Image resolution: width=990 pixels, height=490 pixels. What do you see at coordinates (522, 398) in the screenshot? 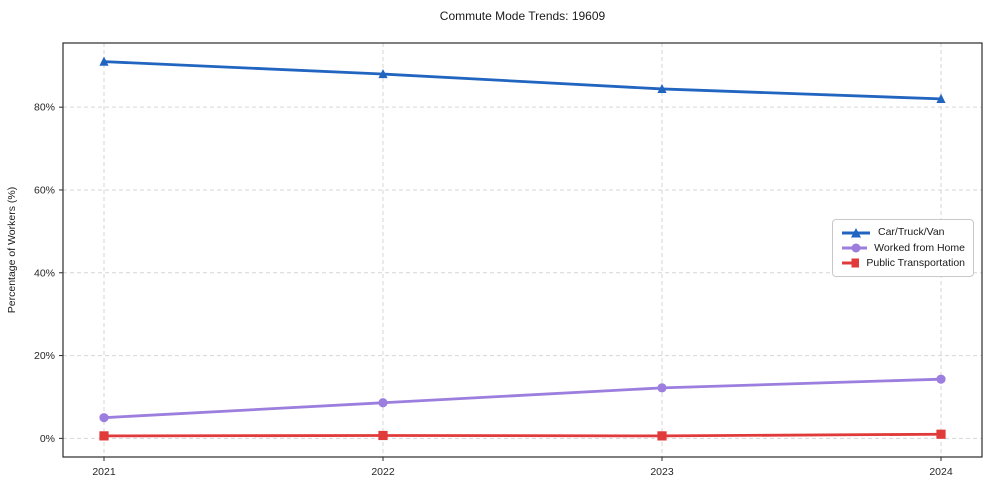
I see `series-line-worked-from-home` at bounding box center [522, 398].